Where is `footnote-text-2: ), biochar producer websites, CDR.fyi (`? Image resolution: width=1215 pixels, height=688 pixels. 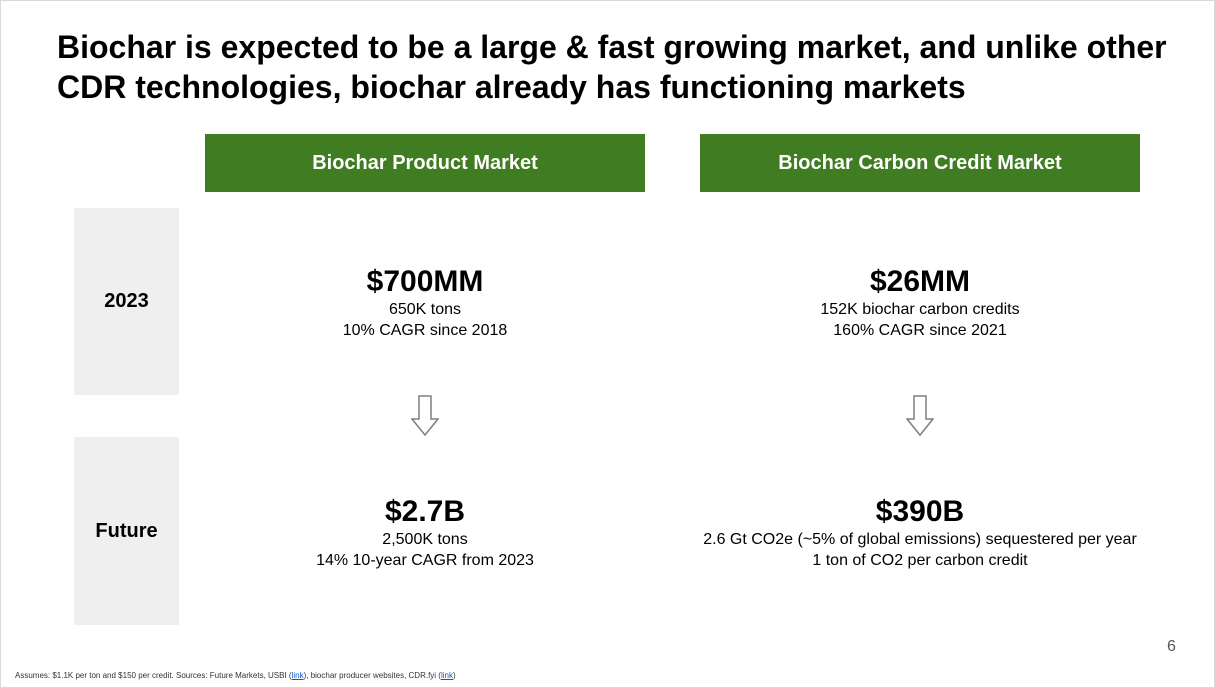
footnote-text-2: ), biochar producer websites, CDR.fyi ( is located at coordinates (372, 675).